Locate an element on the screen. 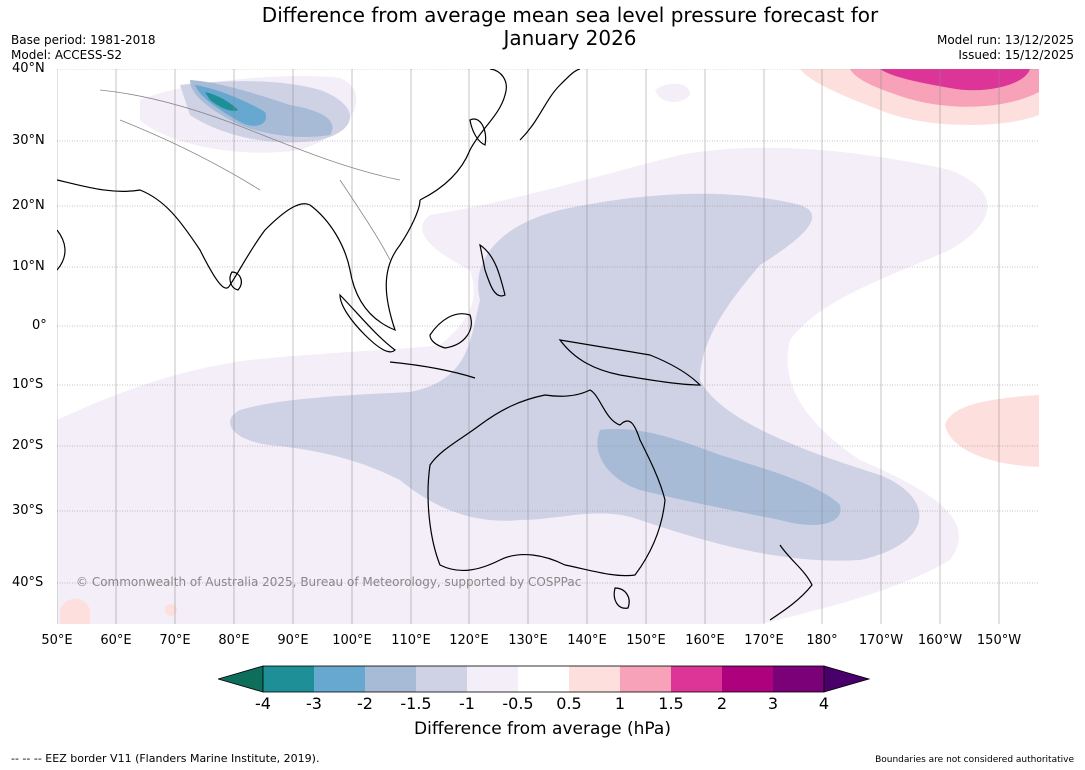  coast-borneo is located at coordinates (450, 331).